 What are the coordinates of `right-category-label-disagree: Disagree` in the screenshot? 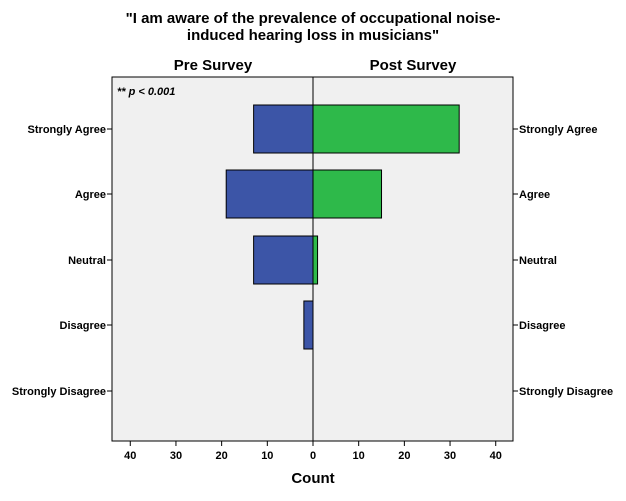 It's located at (542, 326).